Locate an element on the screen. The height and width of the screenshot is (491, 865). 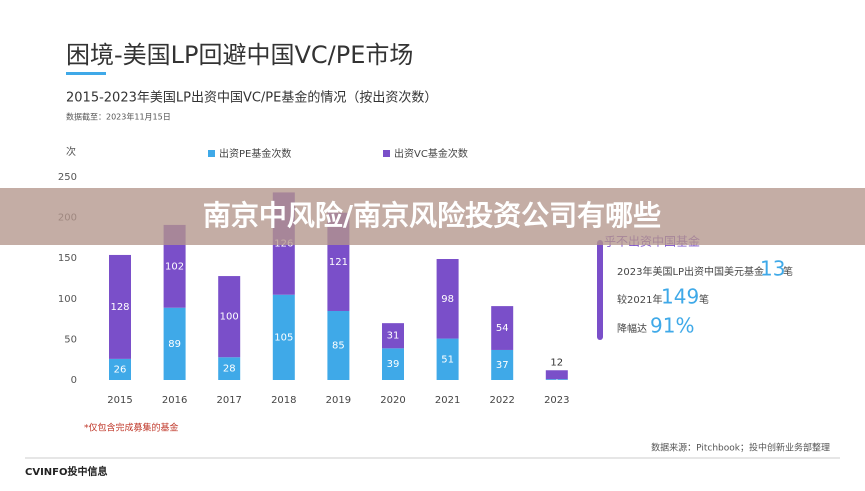
value-label: 89 is located at coordinates (174, 344).